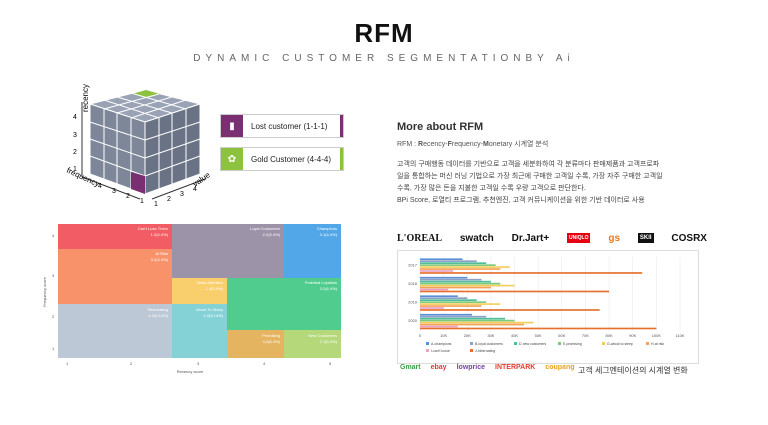  What do you see at coordinates (420, 238) in the screenshot?
I see `brand-loreal: L'OREAL` at bounding box center [420, 238].